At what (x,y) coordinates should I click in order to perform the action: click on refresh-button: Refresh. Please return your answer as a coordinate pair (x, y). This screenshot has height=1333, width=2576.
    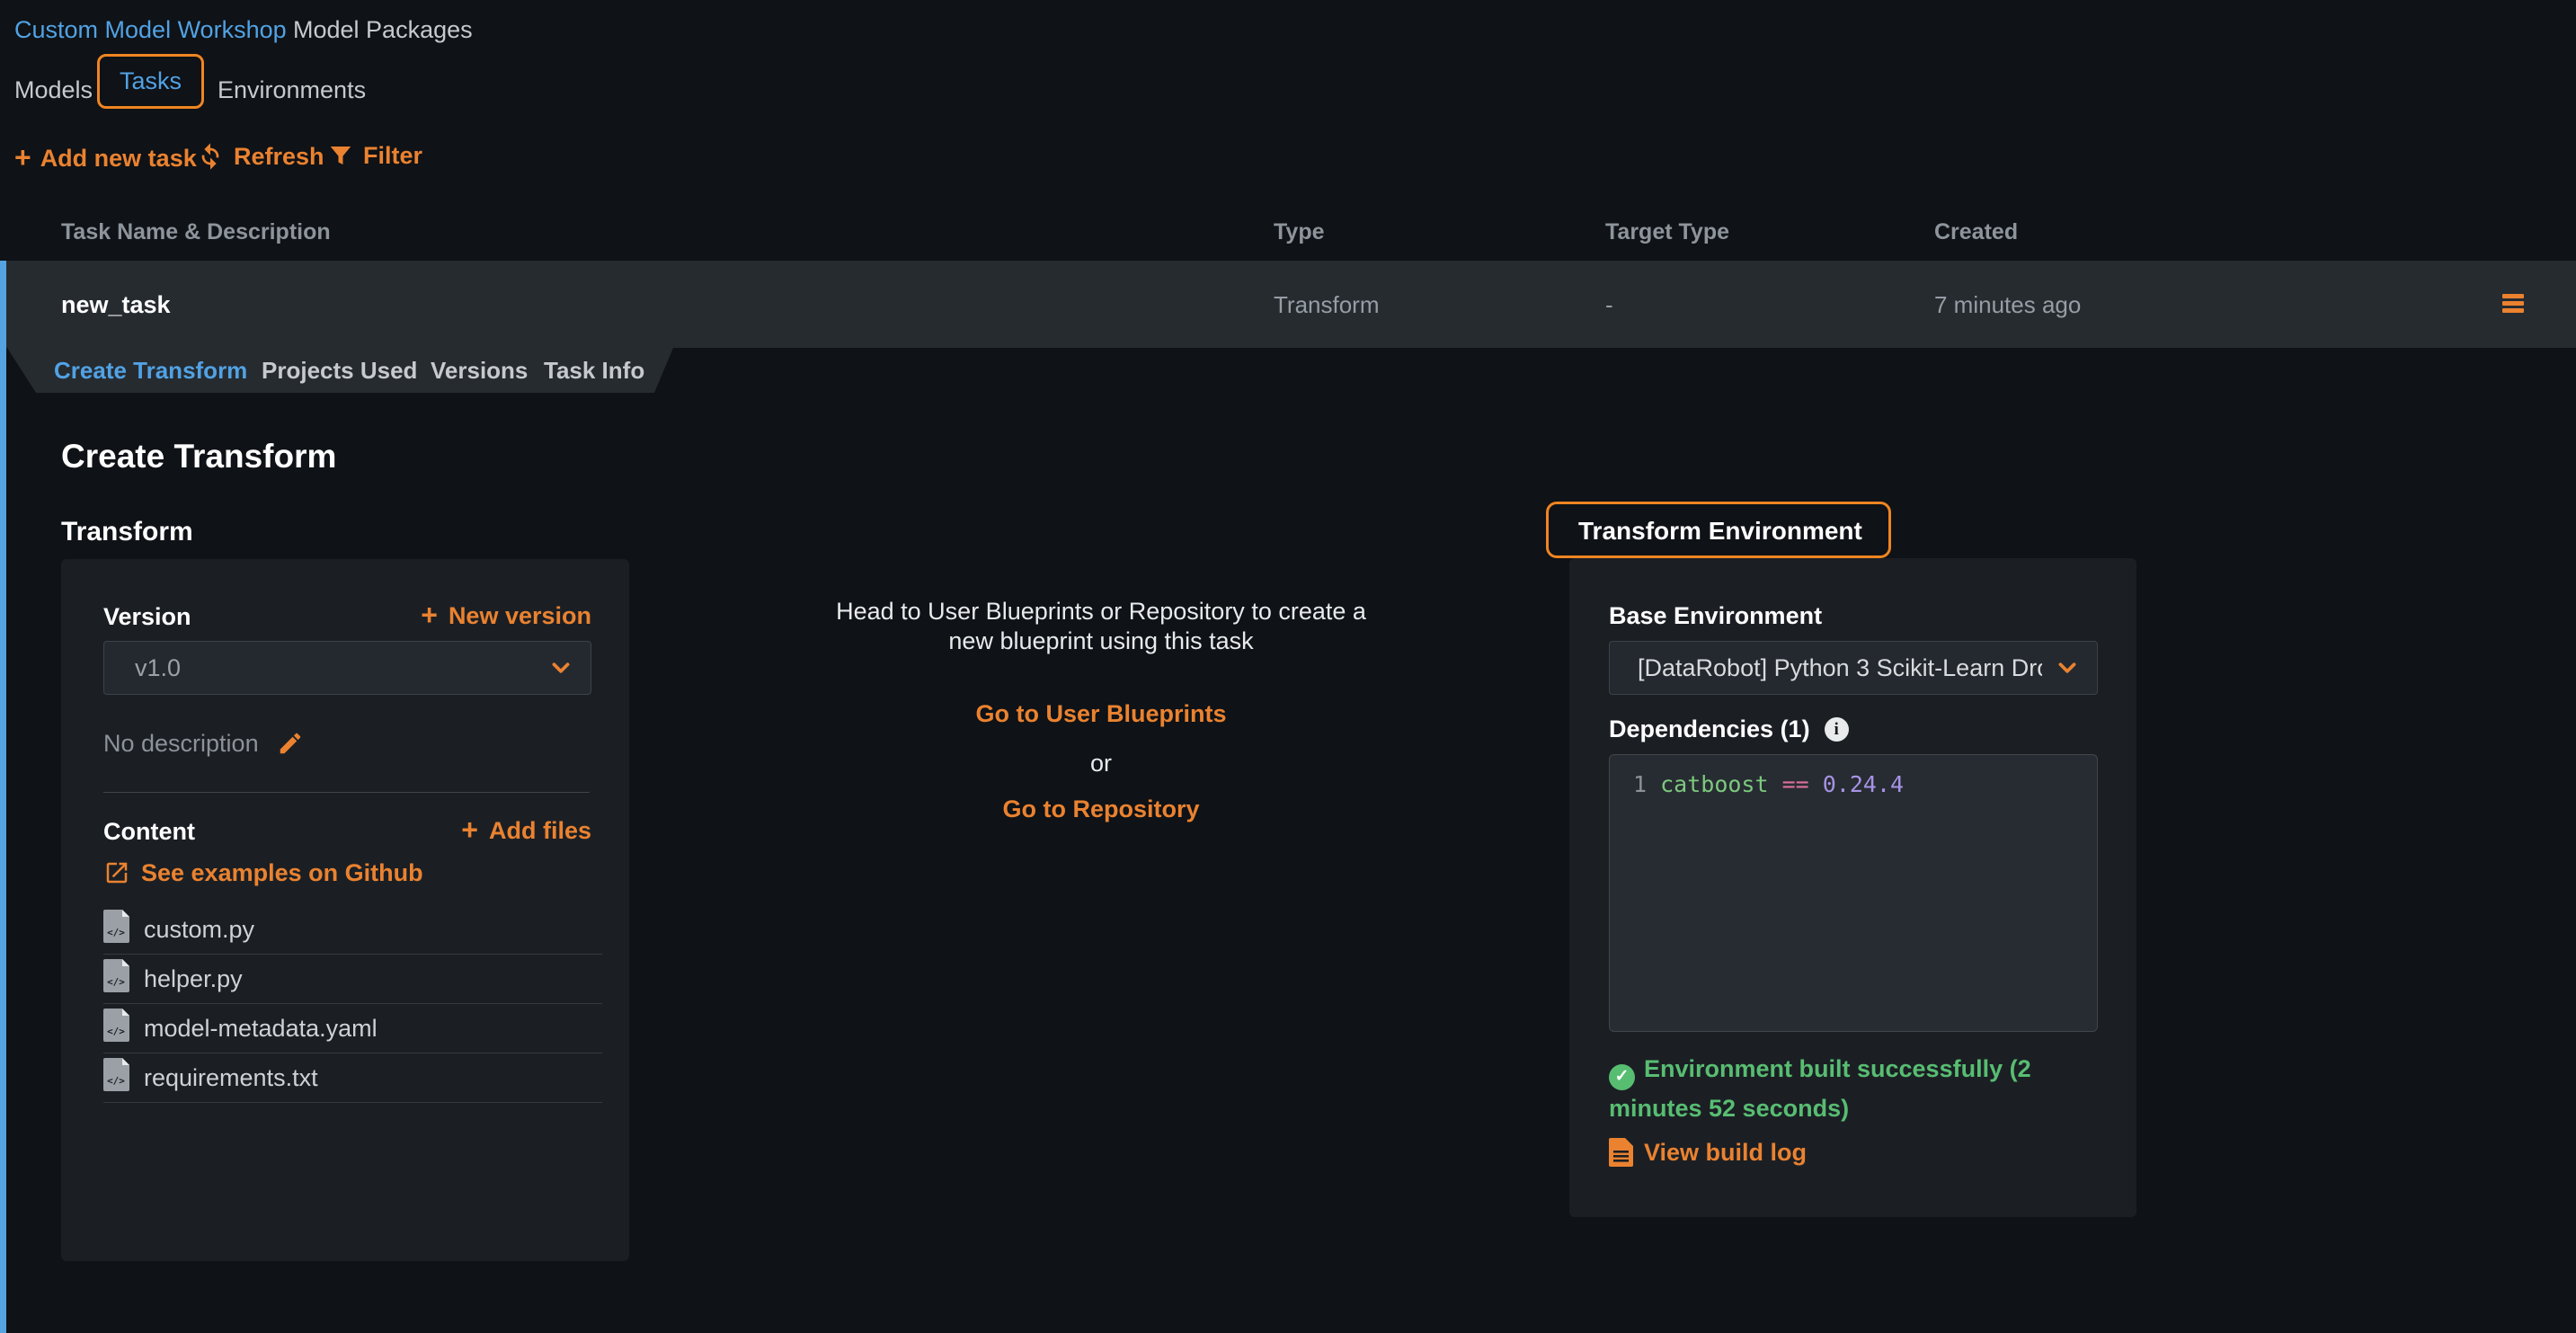
    Looking at the image, I should click on (260, 156).